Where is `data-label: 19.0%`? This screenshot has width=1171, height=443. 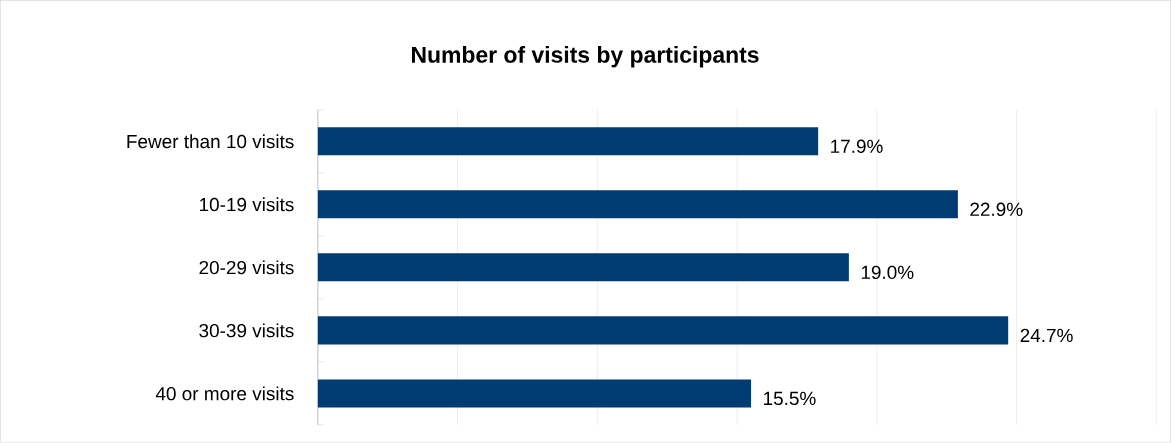 data-label: 19.0% is located at coordinates (887, 272).